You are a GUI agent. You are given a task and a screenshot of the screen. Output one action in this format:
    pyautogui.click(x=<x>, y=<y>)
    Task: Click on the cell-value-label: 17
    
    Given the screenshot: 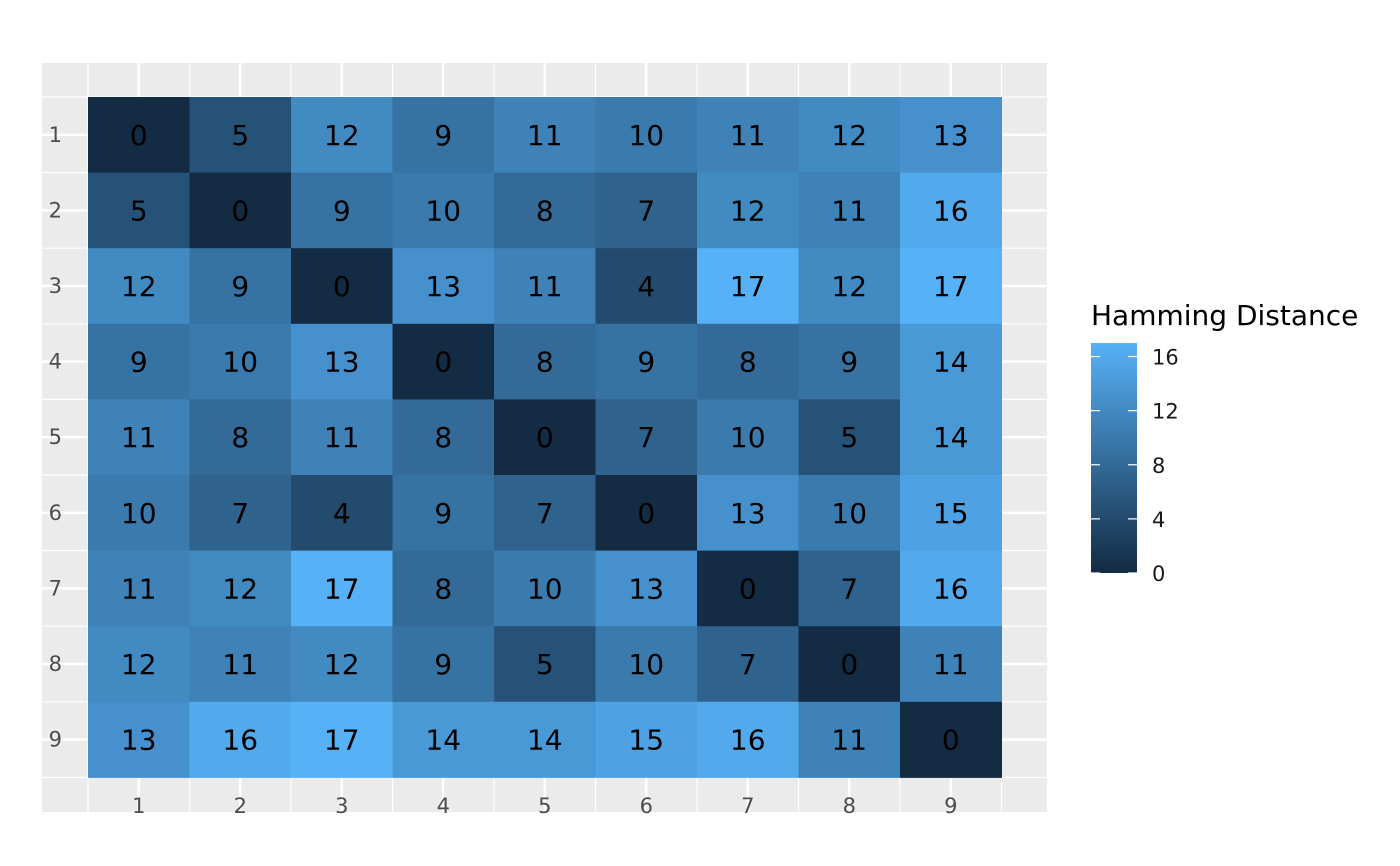 What is the action you would take?
    pyautogui.click(x=342, y=588)
    